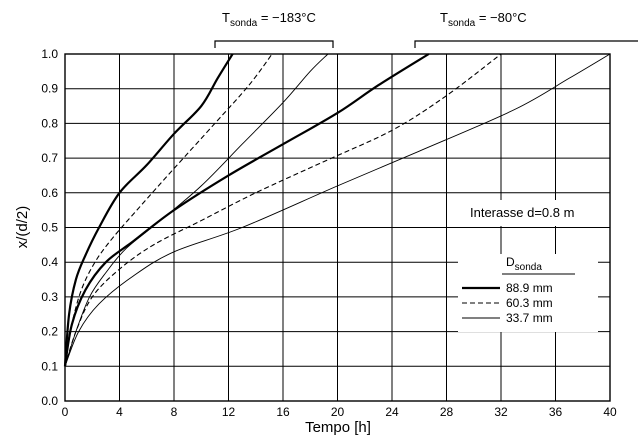  What do you see at coordinates (49, 297) in the screenshot?
I see `y-tick-label: 0.3` at bounding box center [49, 297].